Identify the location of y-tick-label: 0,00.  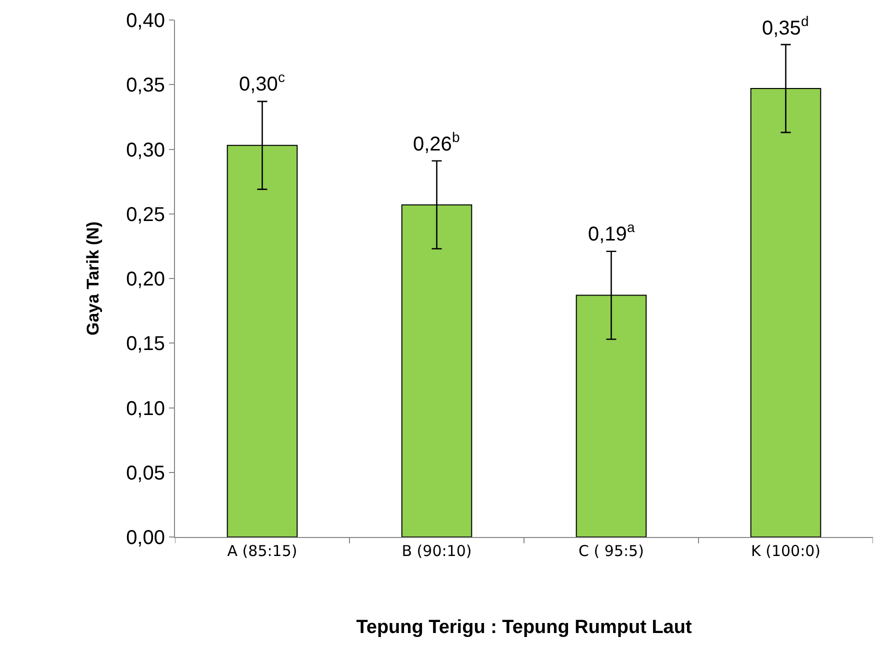
(145, 538).